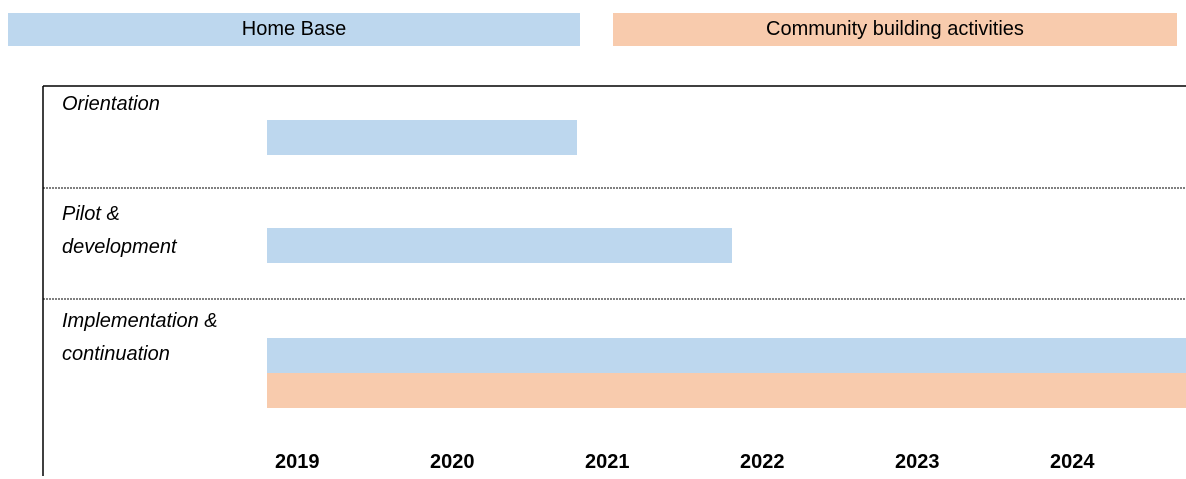 The image size is (1186, 479). I want to click on x-tick-label: 2021, so click(607, 462).